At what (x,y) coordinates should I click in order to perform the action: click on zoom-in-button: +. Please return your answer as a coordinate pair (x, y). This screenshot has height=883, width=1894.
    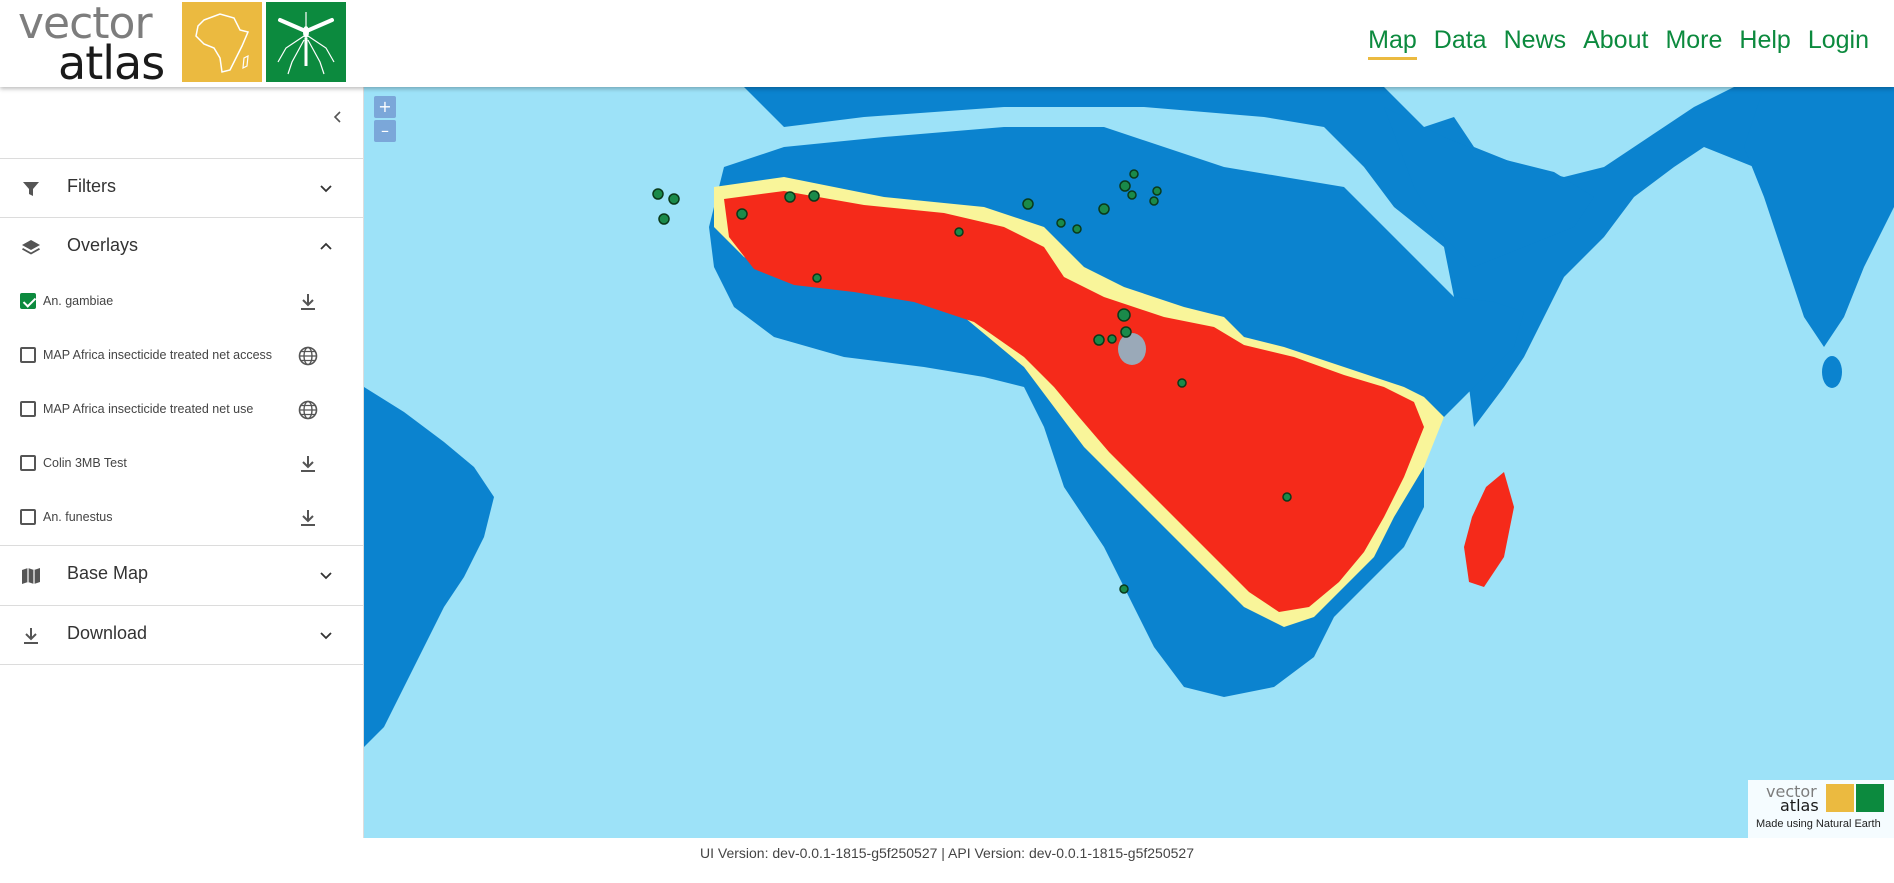
    Looking at the image, I should click on (385, 107).